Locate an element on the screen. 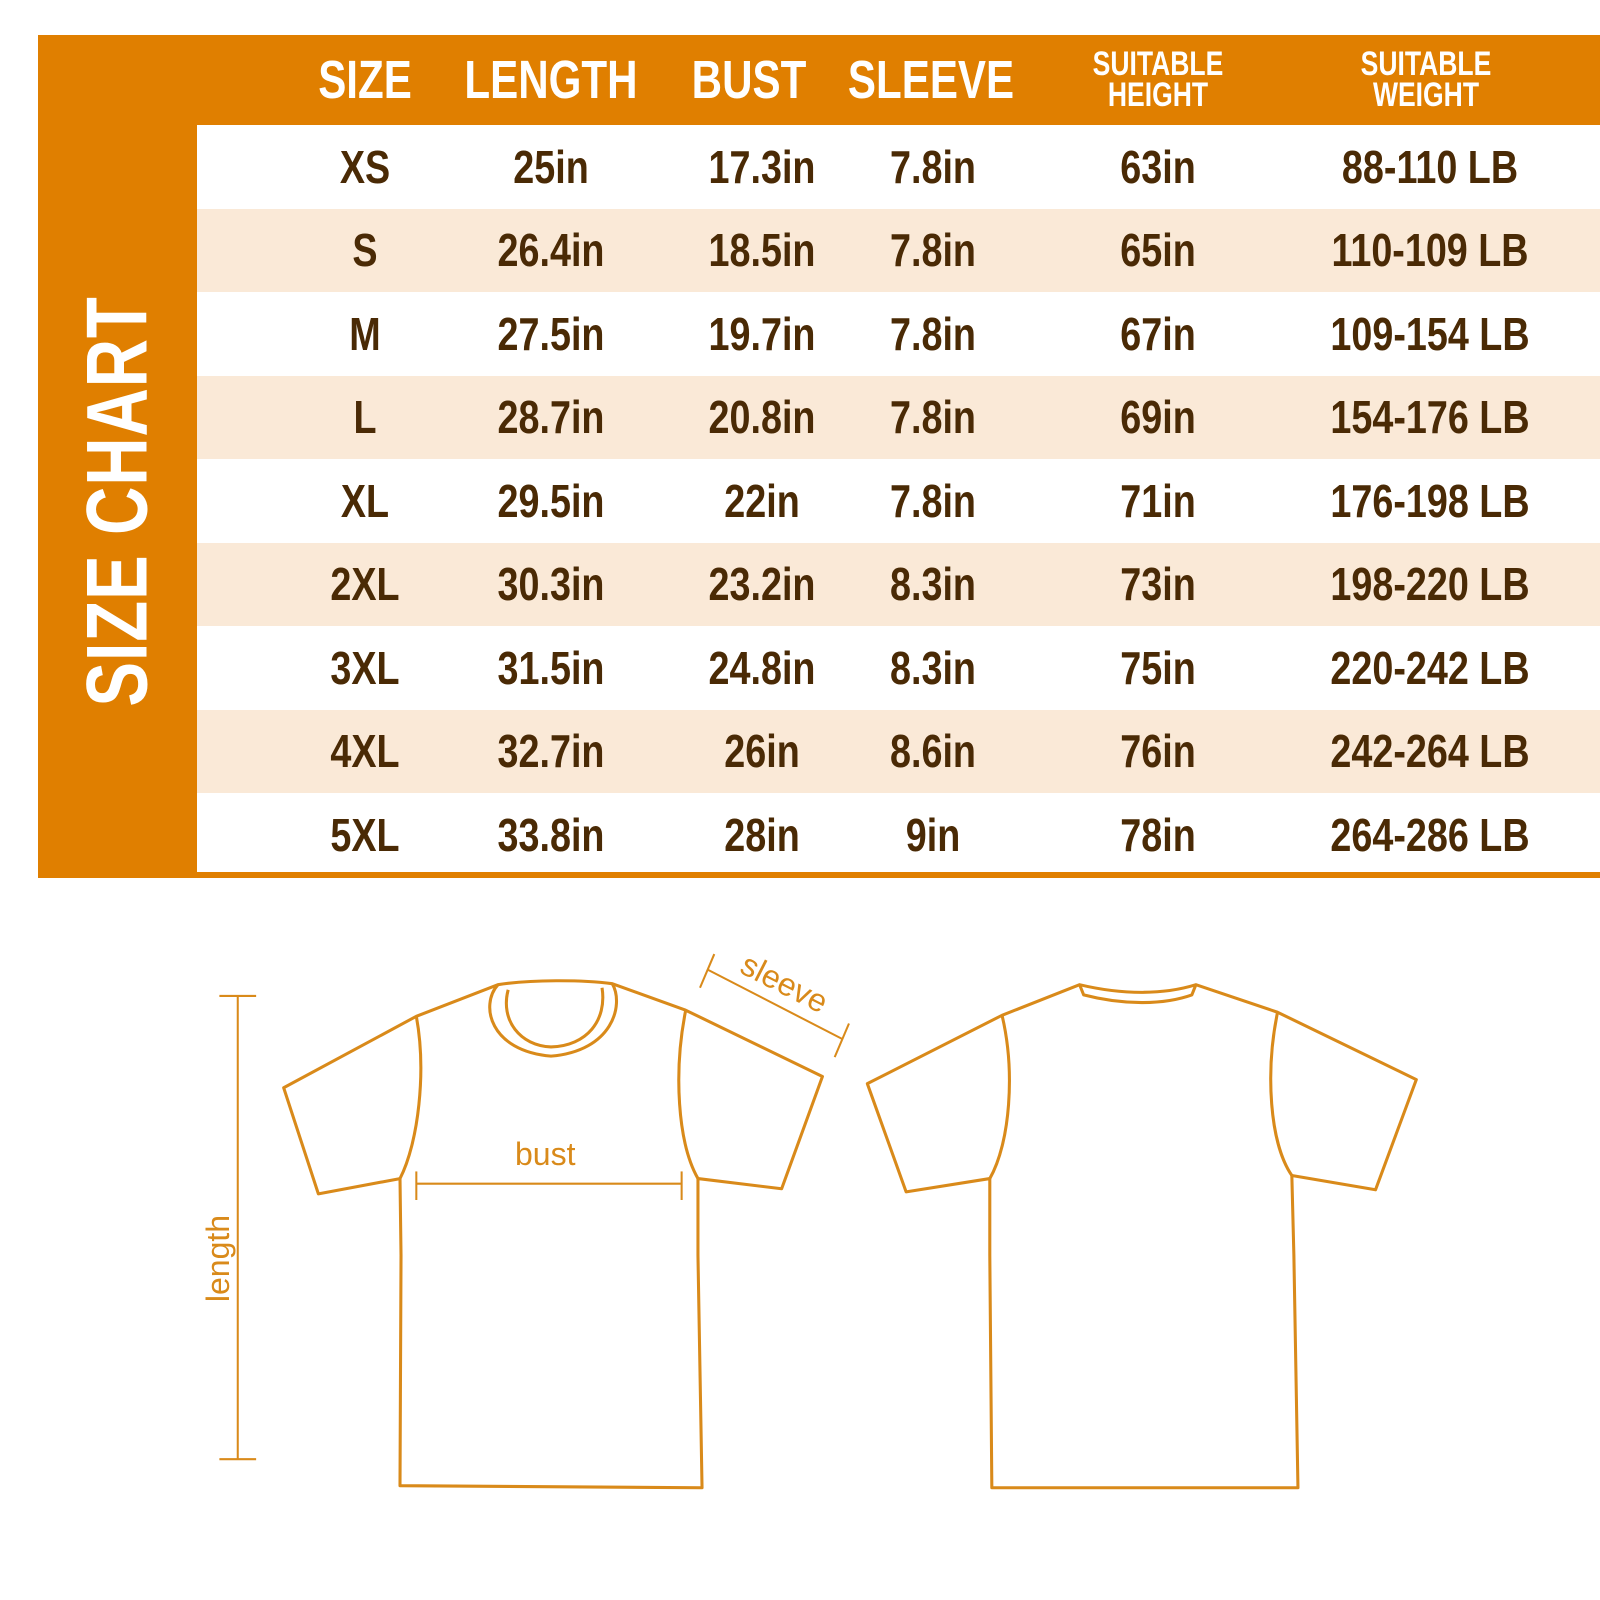 The image size is (1600, 1600). cell-size: XS is located at coordinates (365, 166).